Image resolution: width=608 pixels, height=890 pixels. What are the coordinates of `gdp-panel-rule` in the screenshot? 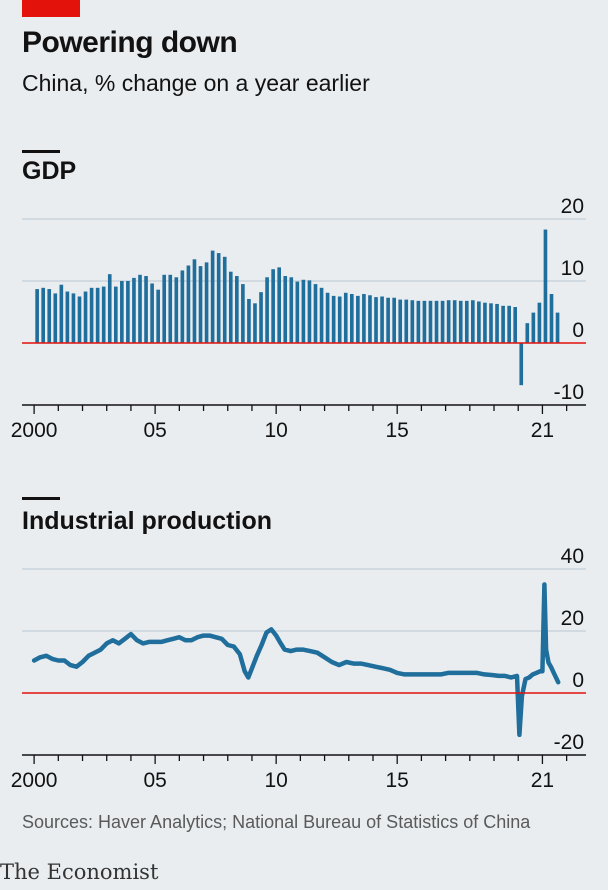 It's located at (41, 151).